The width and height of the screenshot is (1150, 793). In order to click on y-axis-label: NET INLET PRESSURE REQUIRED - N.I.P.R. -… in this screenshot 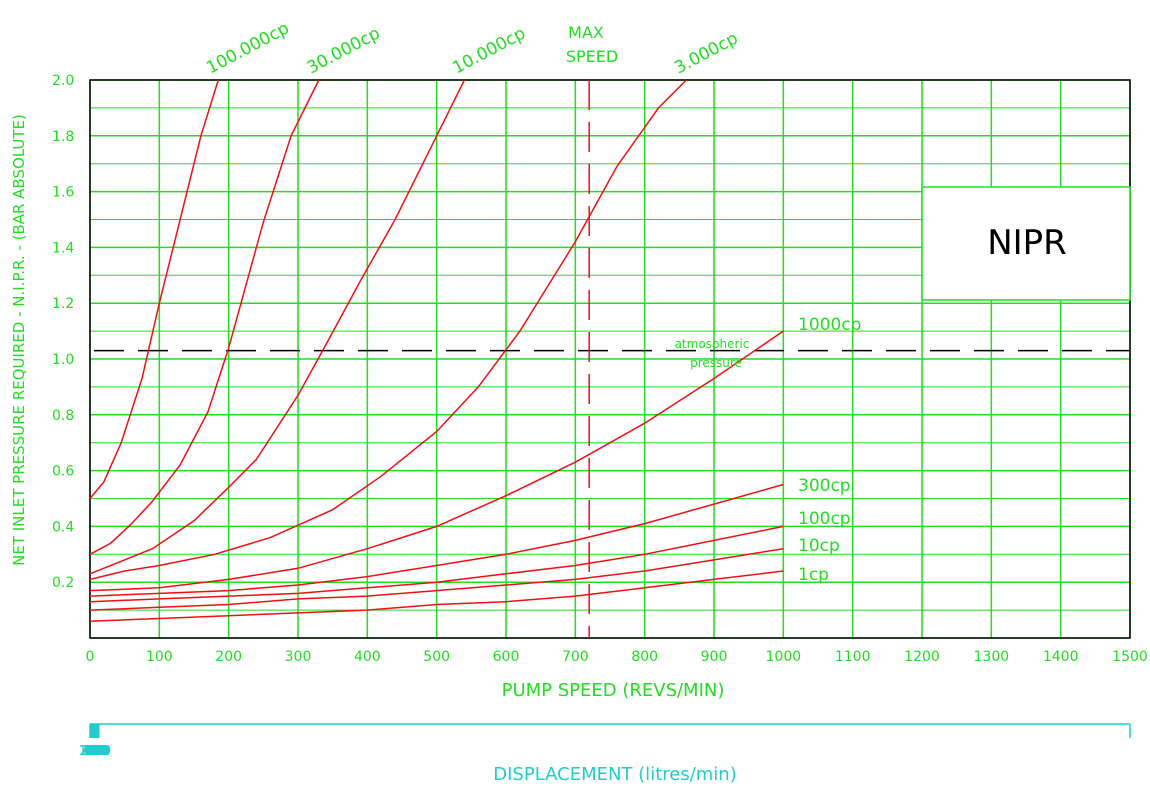, I will do `click(19, 340)`.